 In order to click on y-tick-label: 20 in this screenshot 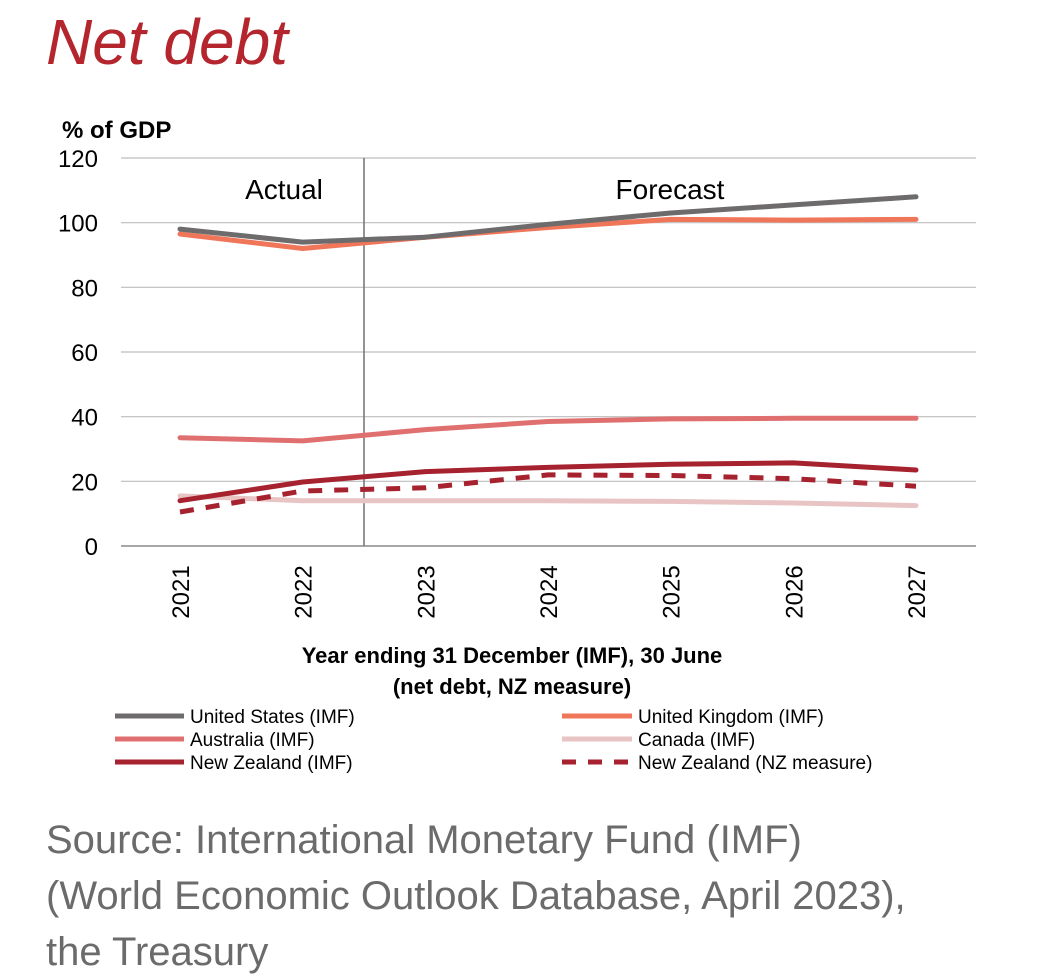, I will do `click(84, 482)`.